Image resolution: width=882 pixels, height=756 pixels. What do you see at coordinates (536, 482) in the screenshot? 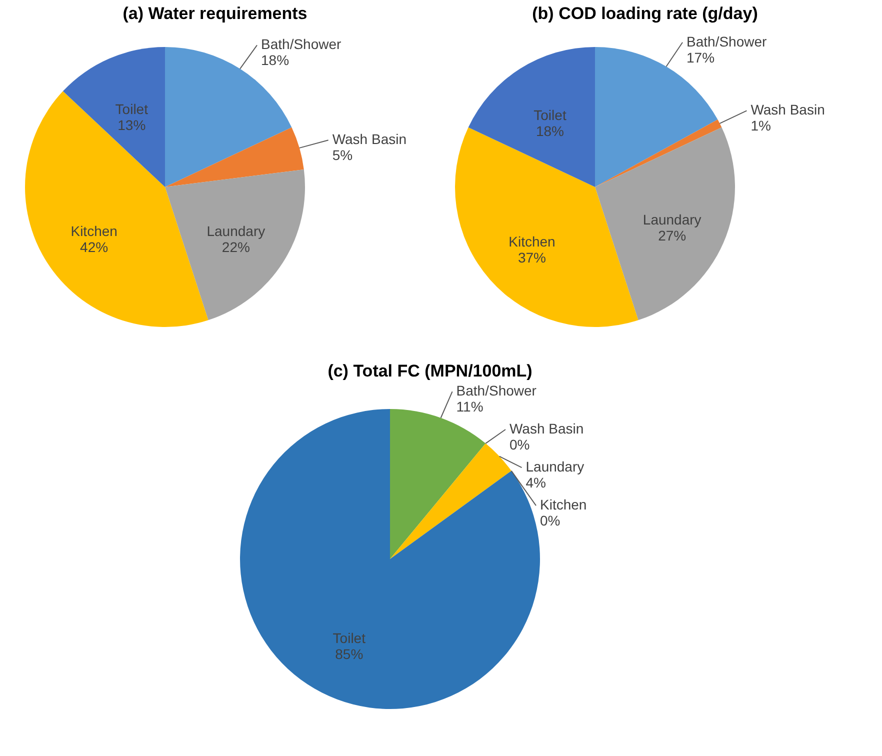
I see `data-label: 4%` at bounding box center [536, 482].